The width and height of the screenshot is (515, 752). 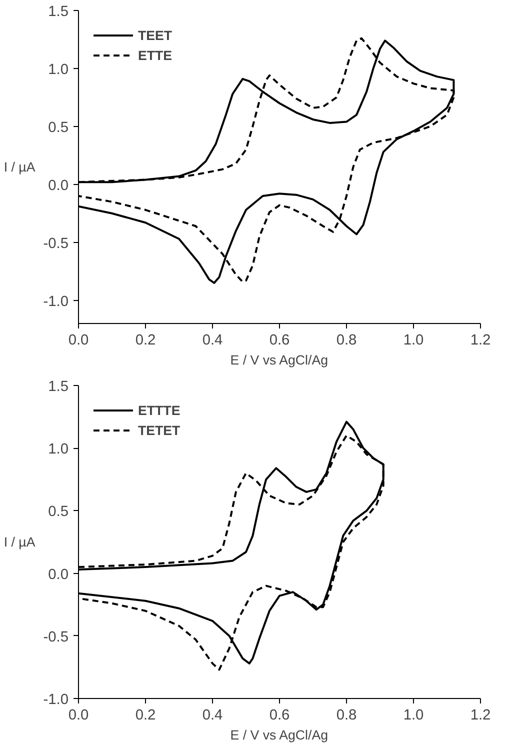 What do you see at coordinates (155, 55) in the screenshot?
I see `legend-label: ETTE` at bounding box center [155, 55].